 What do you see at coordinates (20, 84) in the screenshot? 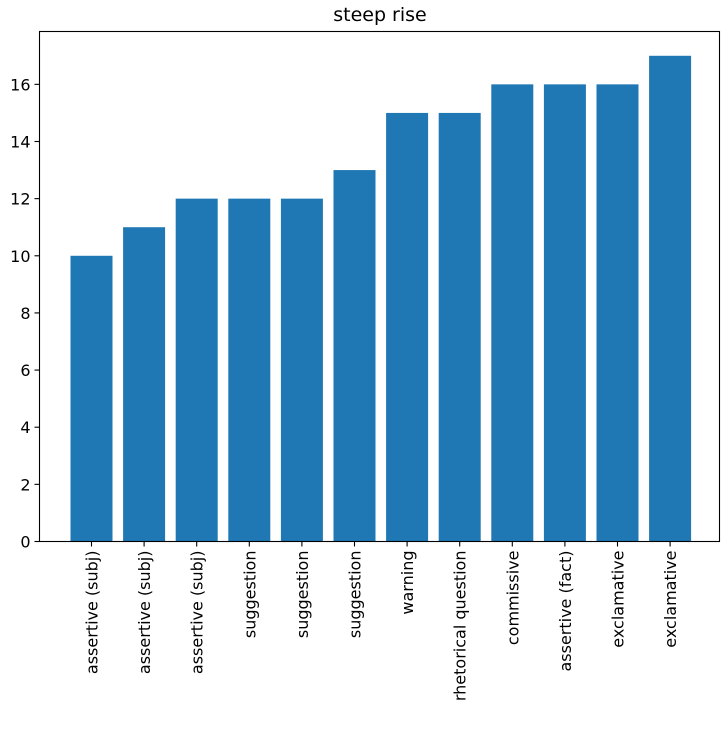
I see `y-tick-label-8: 16` at bounding box center [20, 84].